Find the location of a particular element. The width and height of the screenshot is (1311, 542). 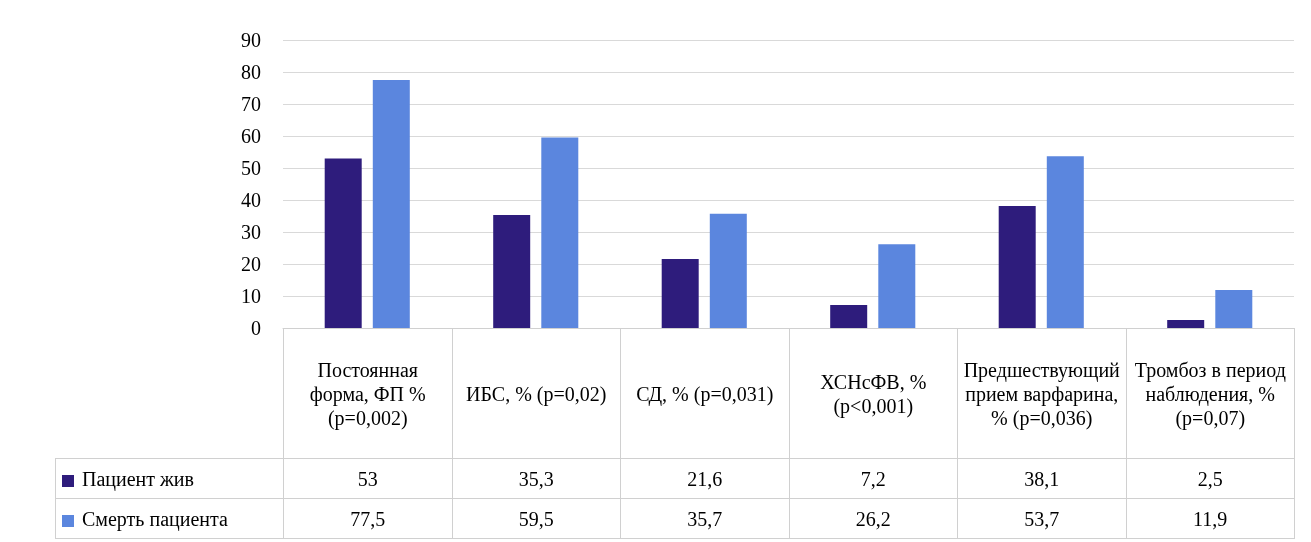

data-label: 38,1 is located at coordinates (1041, 478).